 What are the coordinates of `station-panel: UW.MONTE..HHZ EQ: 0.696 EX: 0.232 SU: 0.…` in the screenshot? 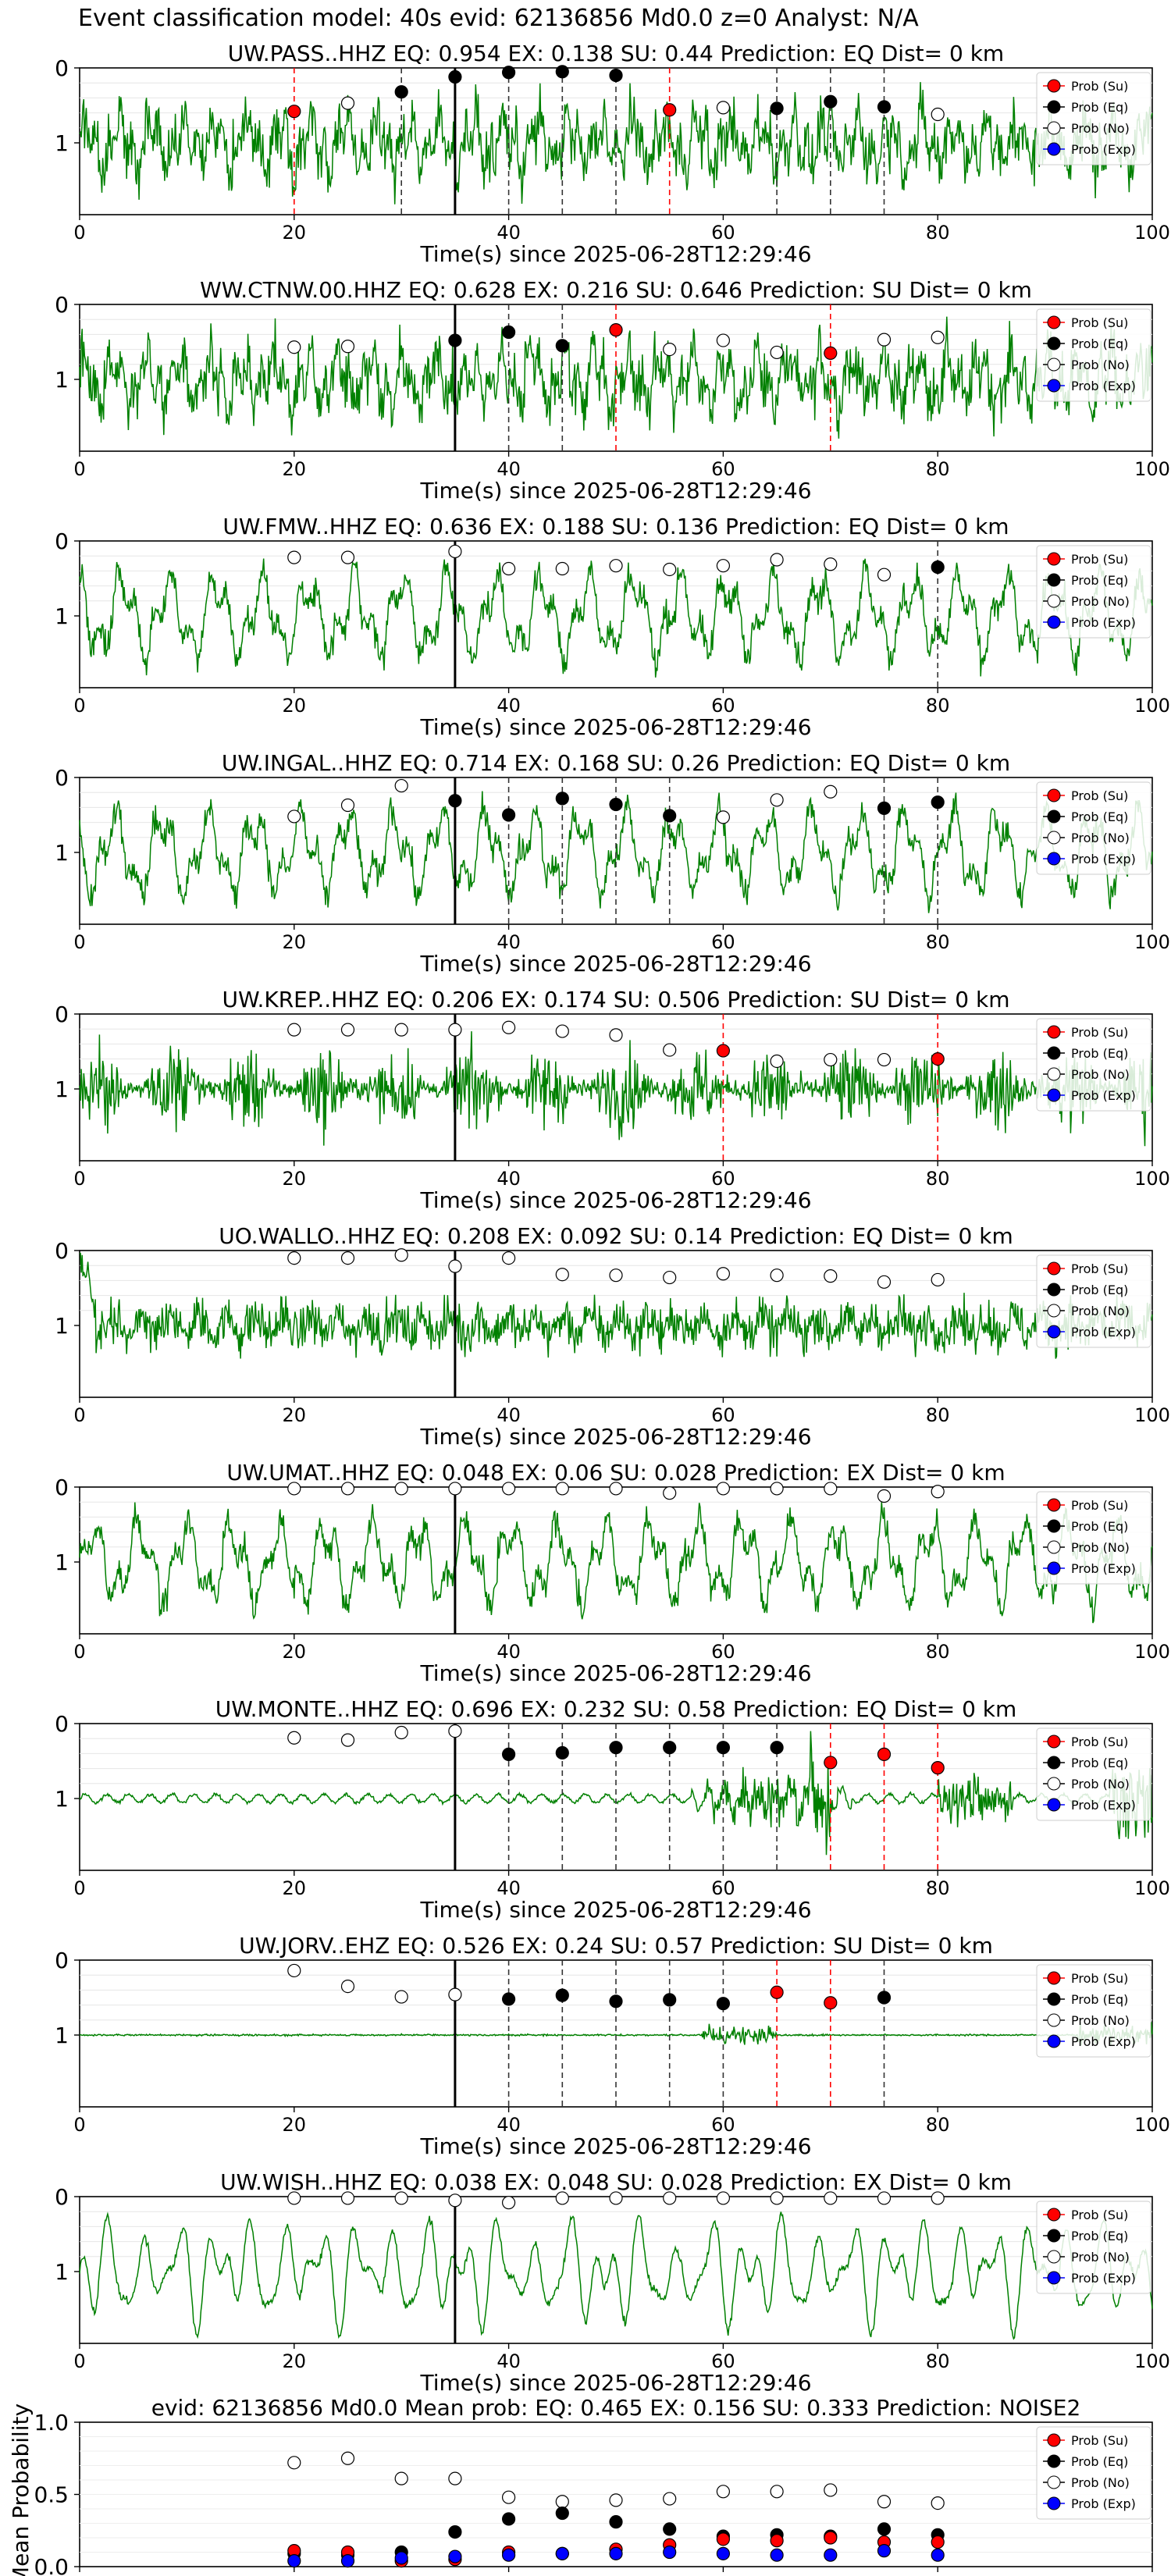 It's located at (612, 1809).